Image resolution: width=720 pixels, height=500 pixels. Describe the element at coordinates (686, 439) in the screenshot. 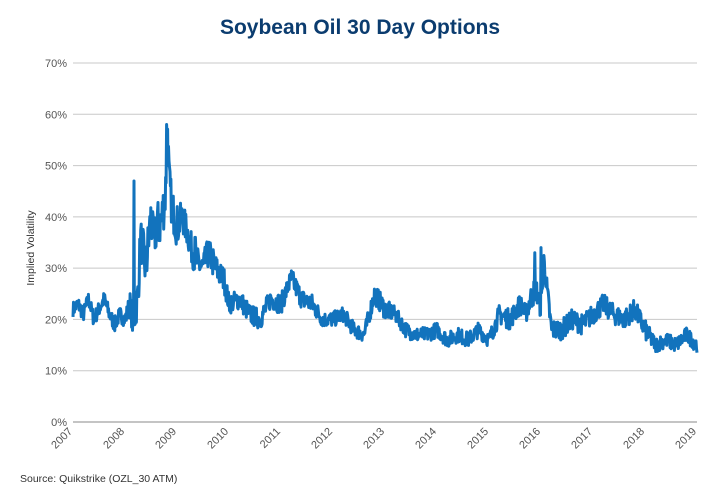

I see `x-tick-label: 2019` at that location.